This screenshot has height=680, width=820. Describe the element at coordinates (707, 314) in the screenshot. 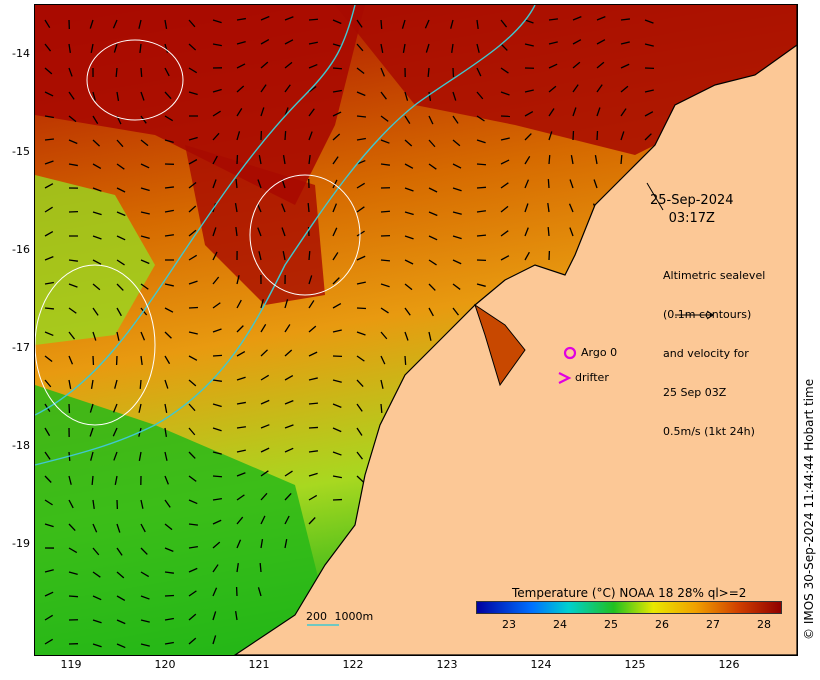

I see `altimetry-line: (0.1m contours)` at that location.